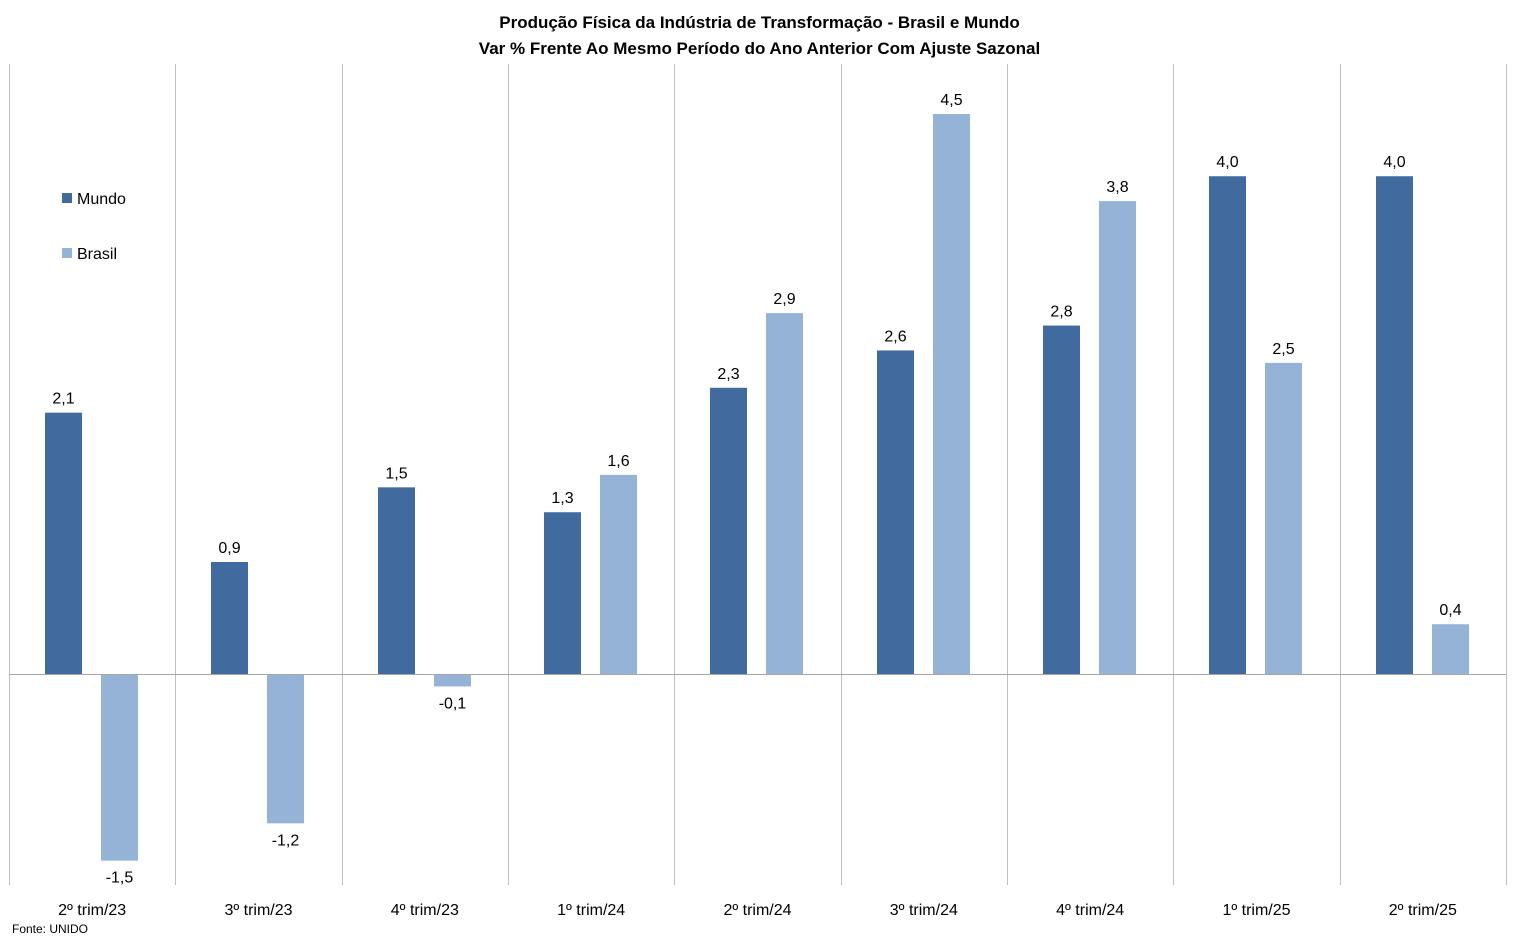 The height and width of the screenshot is (947, 1519). What do you see at coordinates (97, 254) in the screenshot?
I see `legend-label-brasil: Brasil` at bounding box center [97, 254].